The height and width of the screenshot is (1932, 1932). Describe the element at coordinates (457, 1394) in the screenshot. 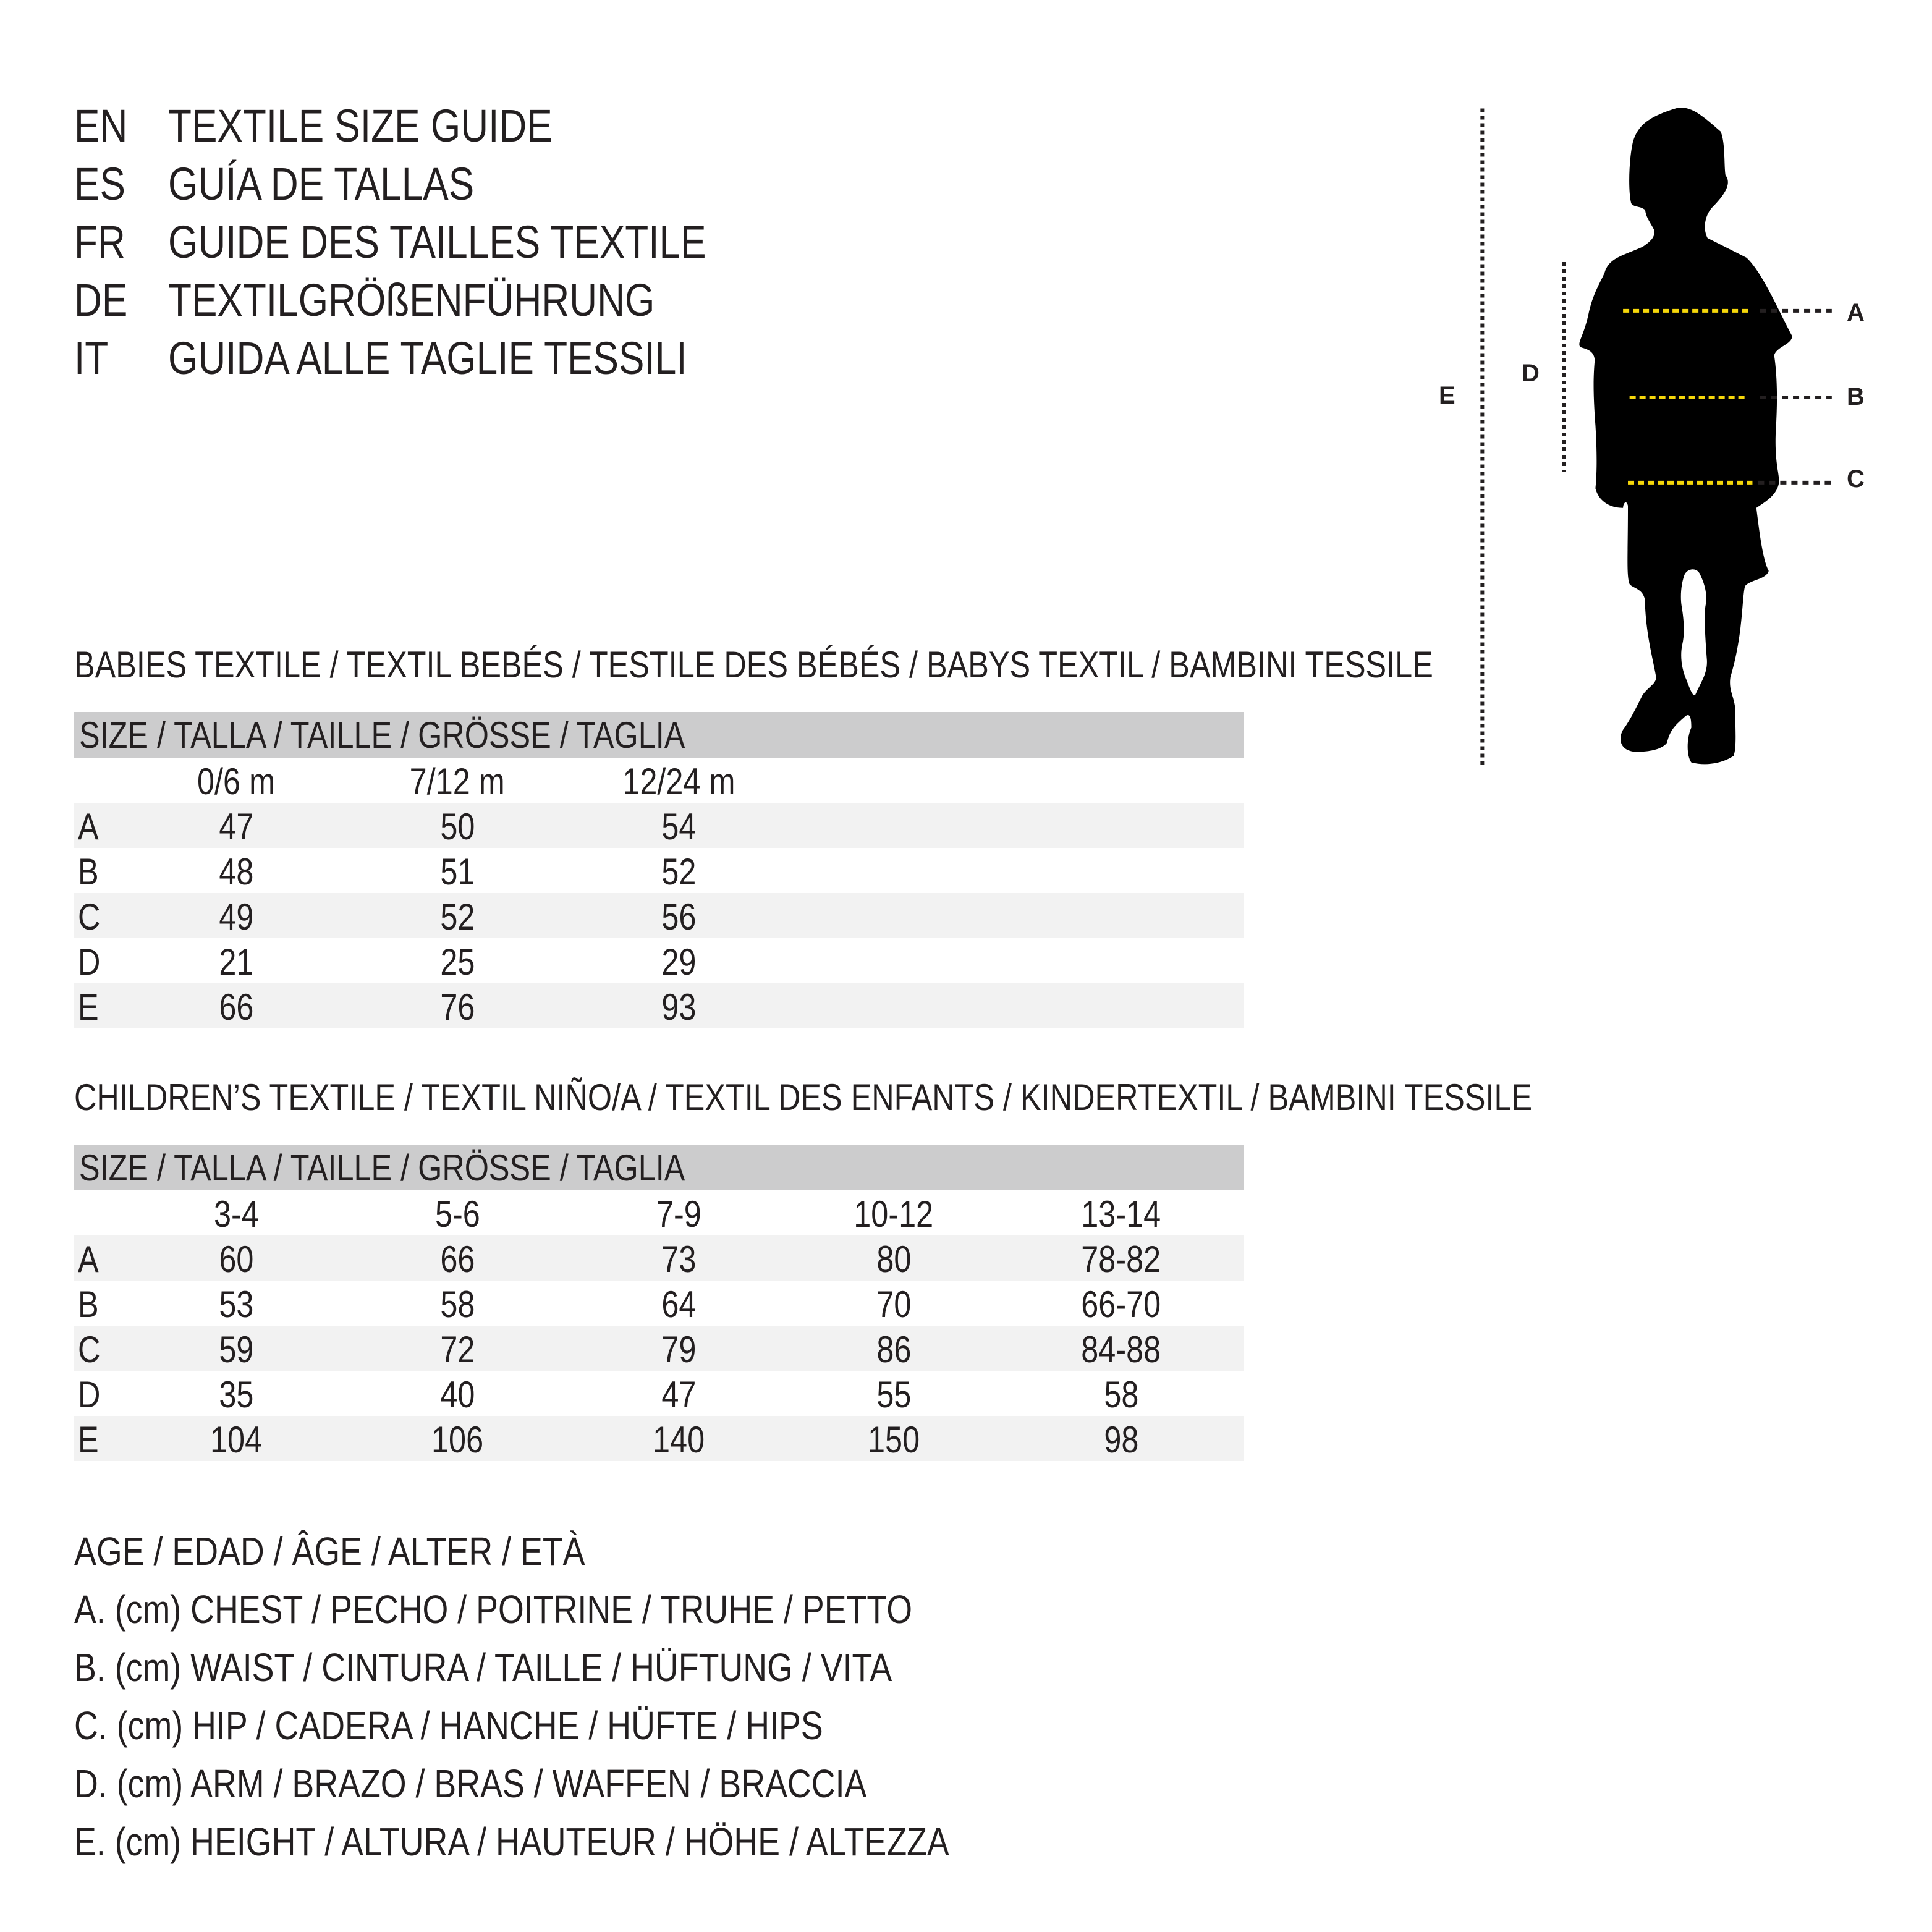

I see `table-cell-value: 40` at that location.